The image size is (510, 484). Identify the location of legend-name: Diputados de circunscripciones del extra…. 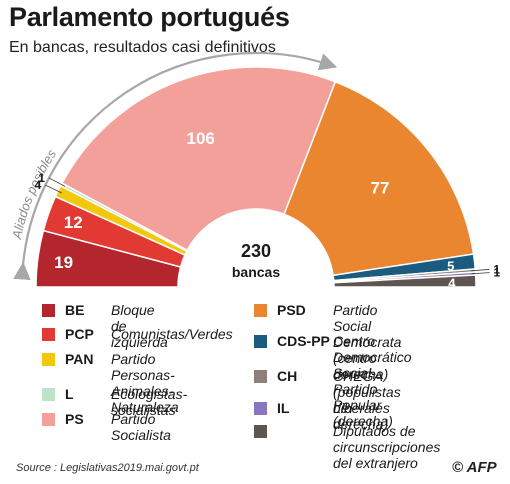
(387, 447).